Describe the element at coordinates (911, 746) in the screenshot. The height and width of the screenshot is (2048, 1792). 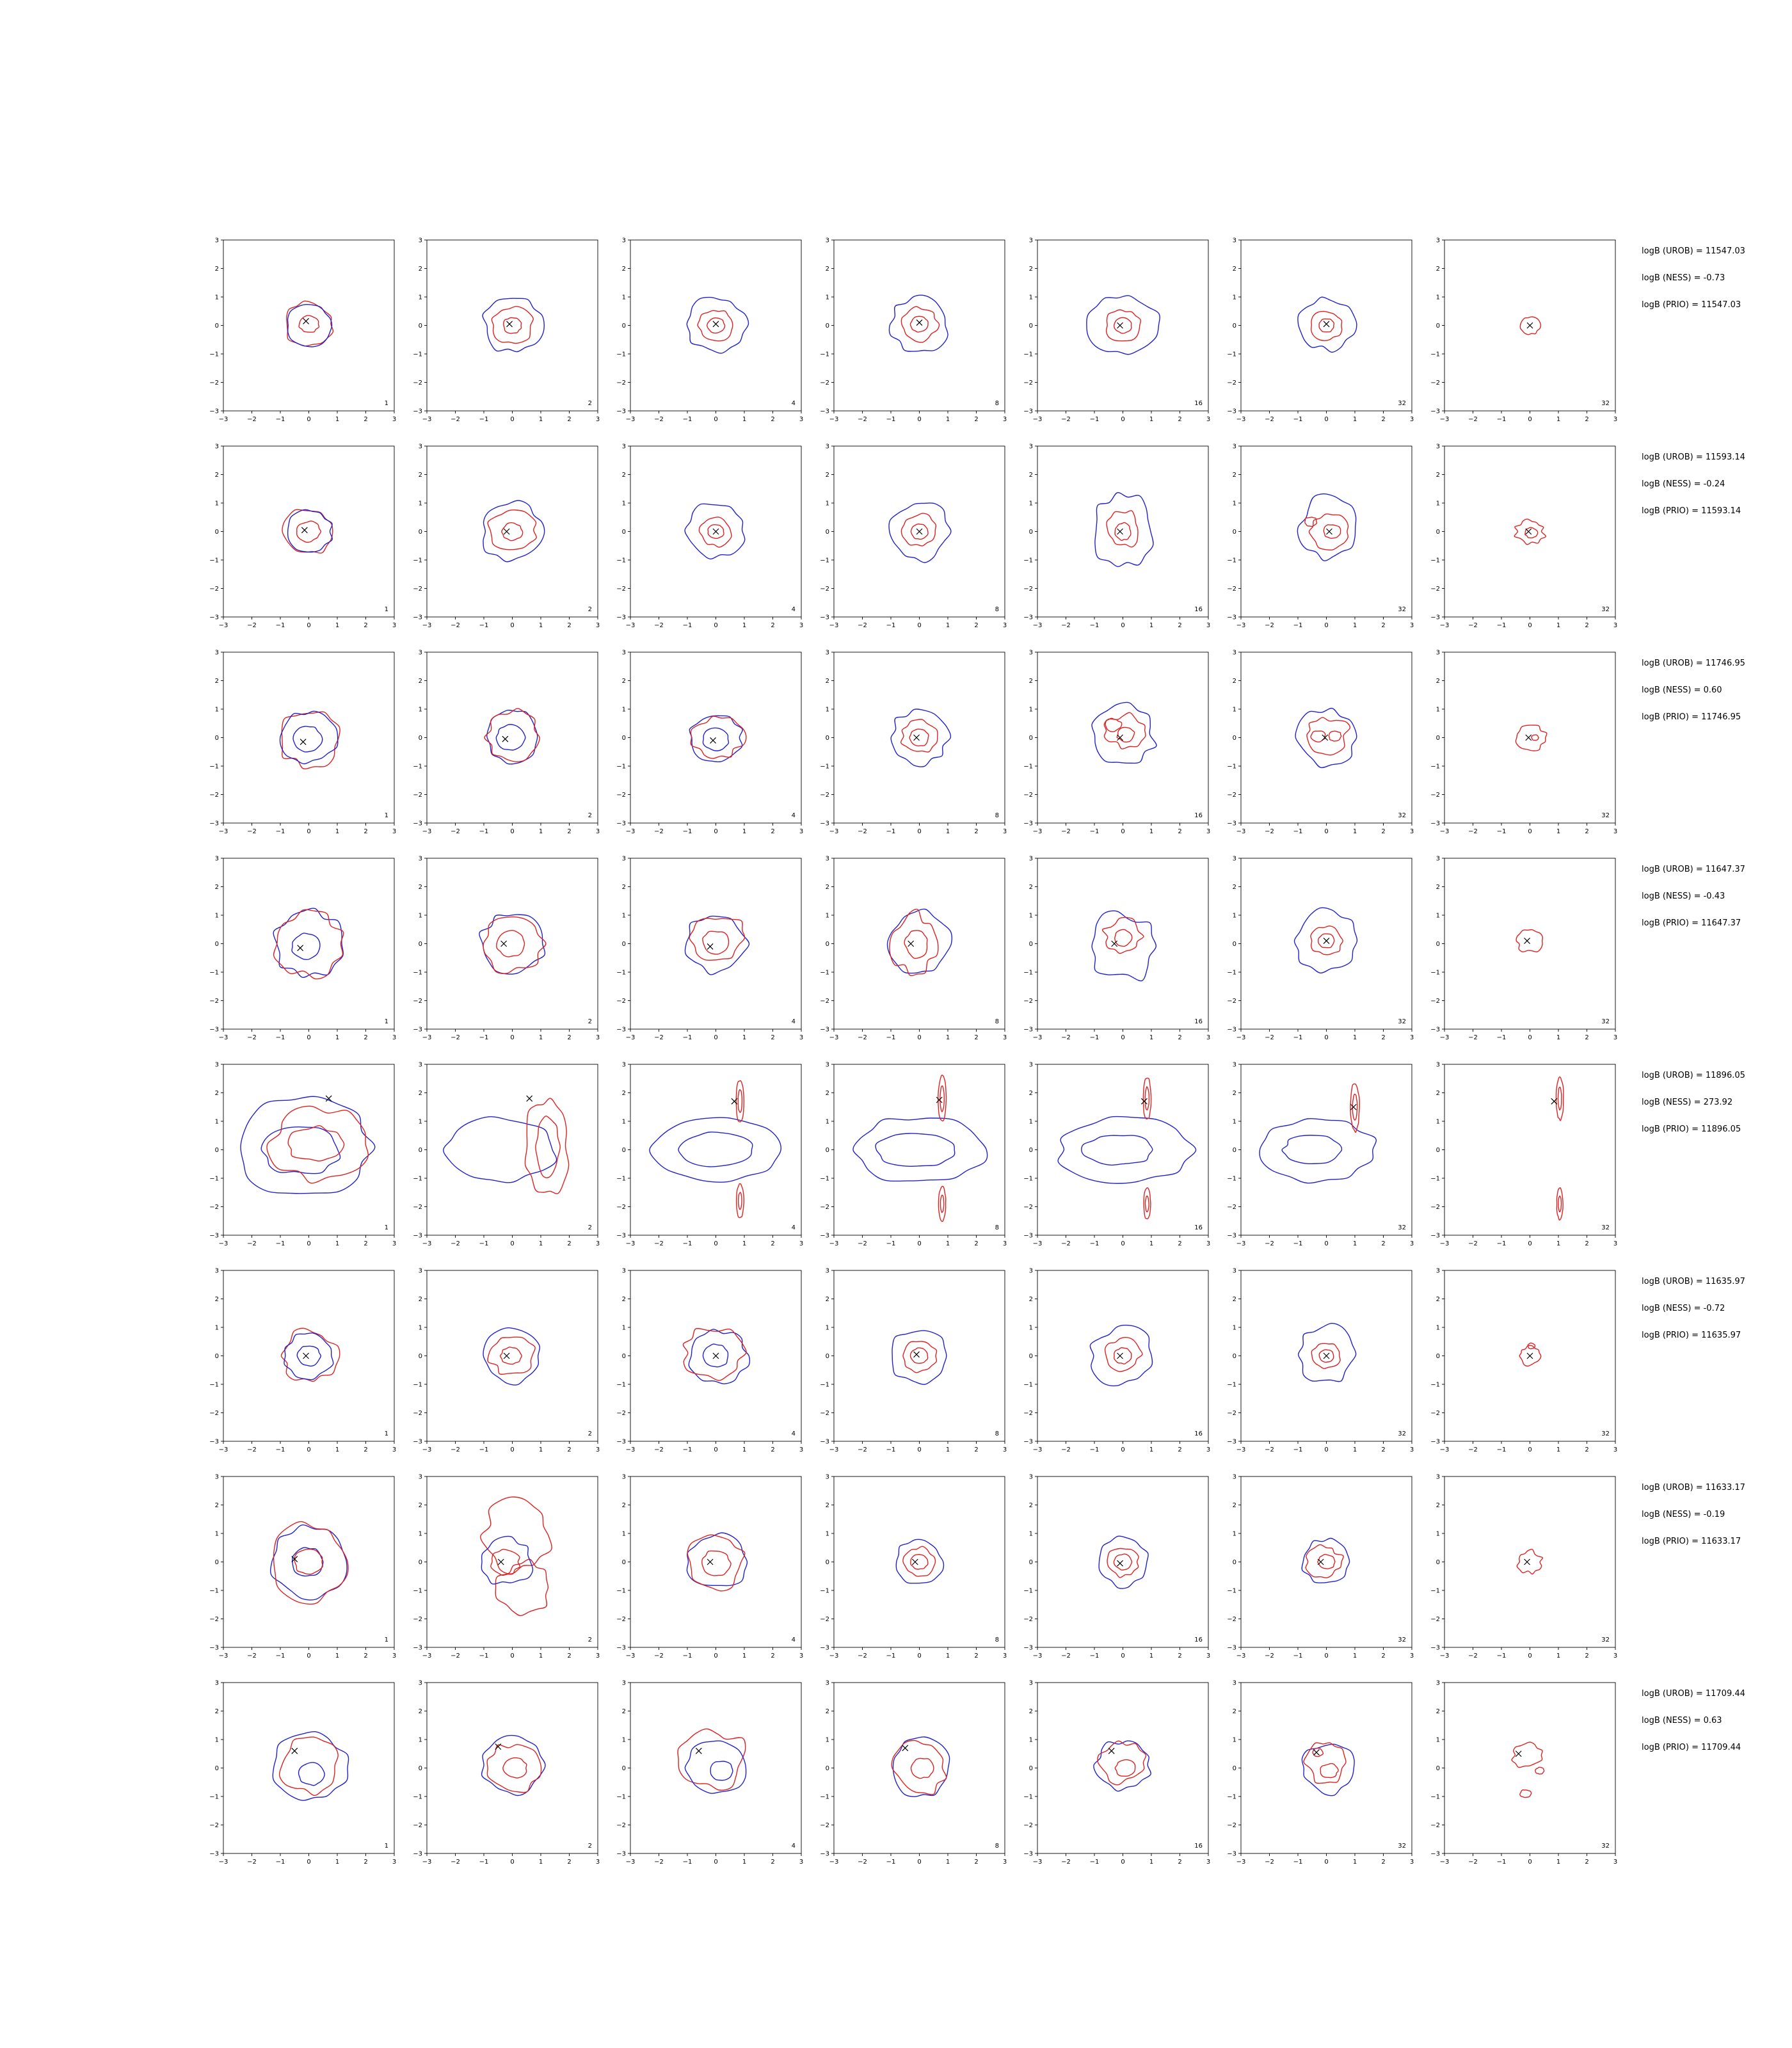
I see `subplot-cell-r3c4: −3 −3 −2 −2 −1 −1 0 0 1 1 2 2 3 3 8` at that location.